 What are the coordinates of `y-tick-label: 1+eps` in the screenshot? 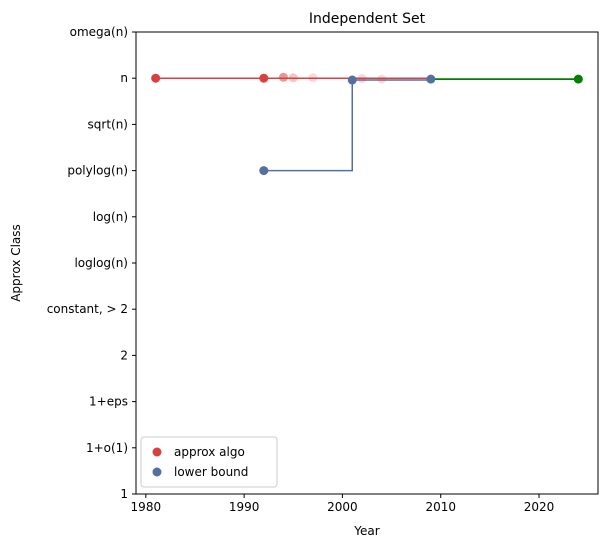 It's located at (108, 402).